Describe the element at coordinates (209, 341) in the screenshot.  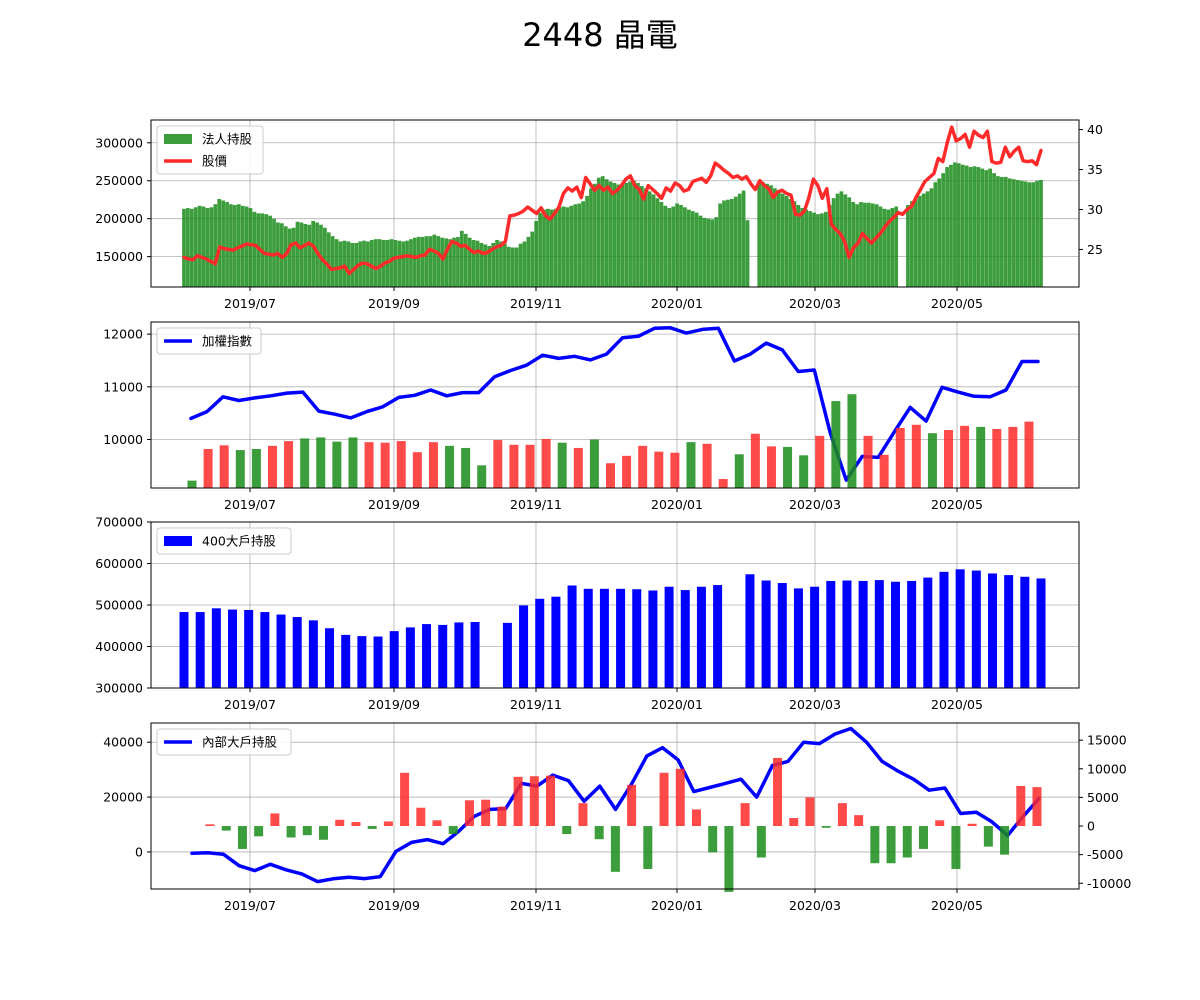
I see `legend: 加權指數` at that location.